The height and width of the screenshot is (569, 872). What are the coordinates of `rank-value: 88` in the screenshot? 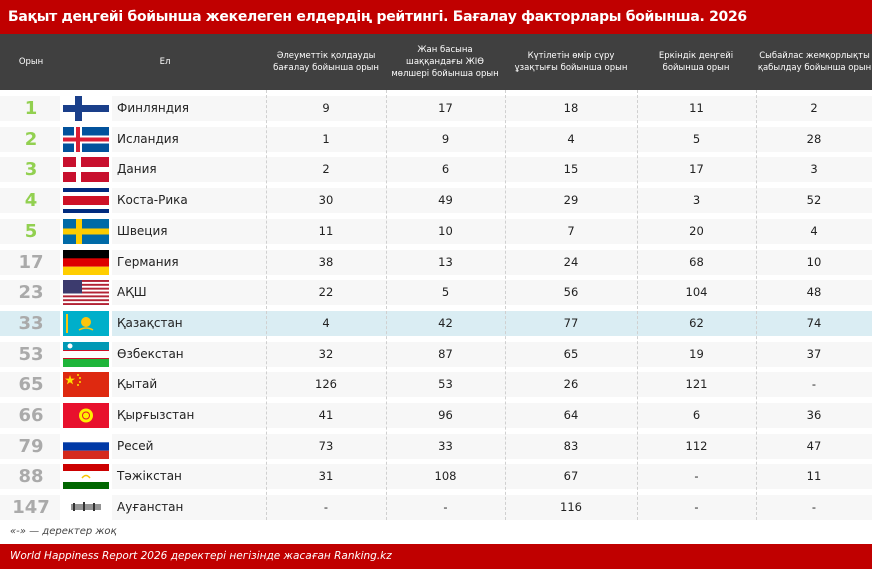 It's located at (31, 477).